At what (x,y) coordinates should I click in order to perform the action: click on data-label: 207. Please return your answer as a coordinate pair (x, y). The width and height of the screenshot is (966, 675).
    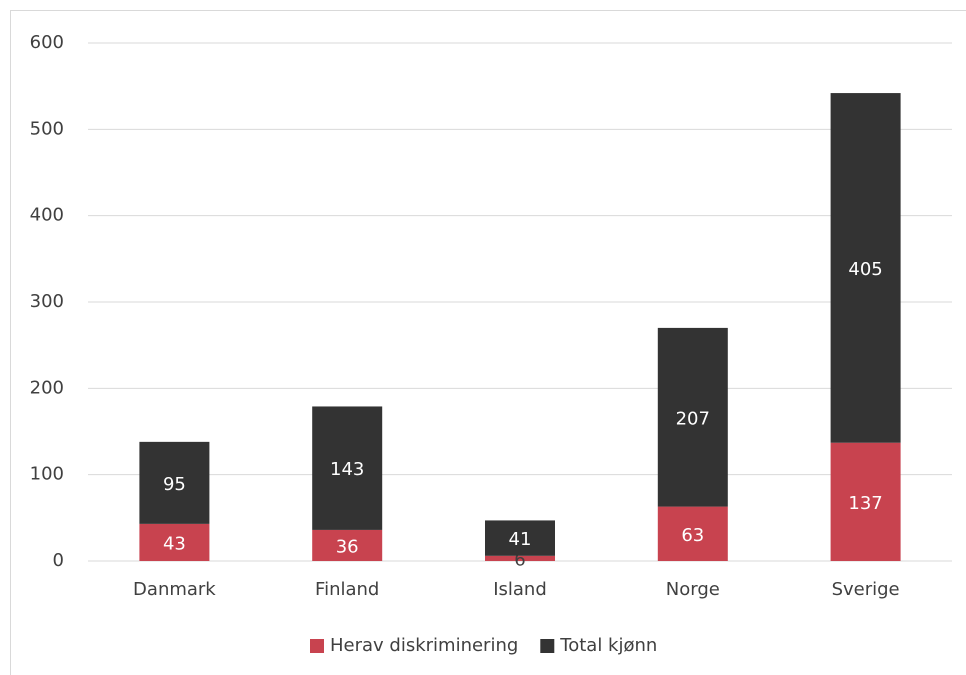
    Looking at the image, I should click on (693, 418).